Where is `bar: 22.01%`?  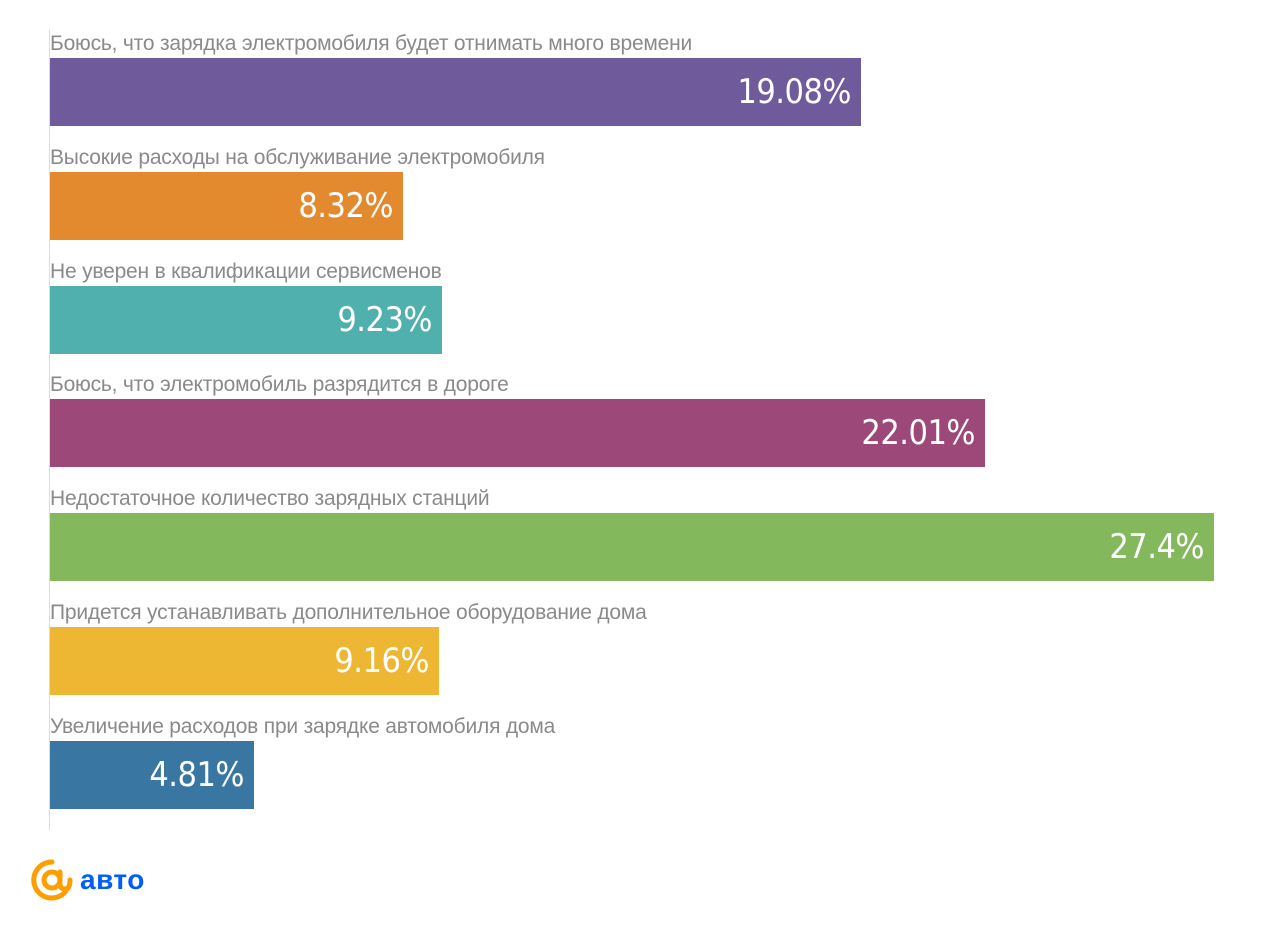 bar: 22.01% is located at coordinates (517, 433).